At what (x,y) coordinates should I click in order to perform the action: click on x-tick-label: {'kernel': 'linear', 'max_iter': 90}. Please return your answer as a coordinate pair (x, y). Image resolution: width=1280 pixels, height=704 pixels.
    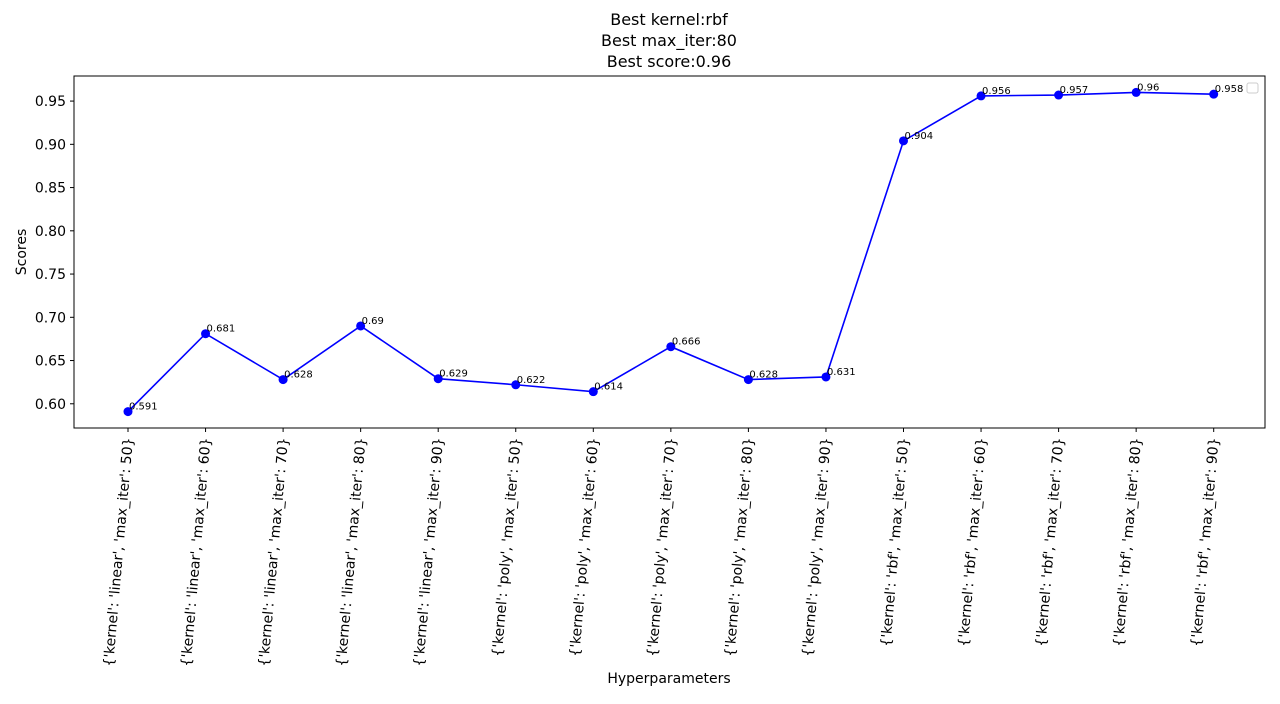
    Looking at the image, I should click on (429, 552).